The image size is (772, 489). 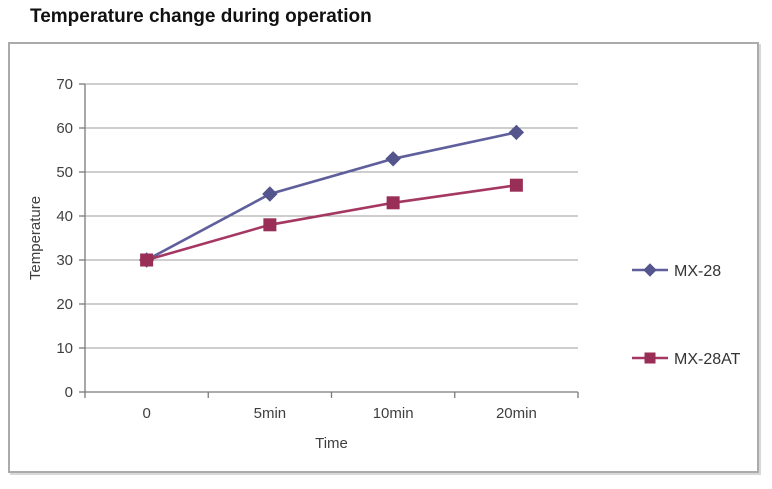 I want to click on legend-square-marker, so click(x=650, y=358).